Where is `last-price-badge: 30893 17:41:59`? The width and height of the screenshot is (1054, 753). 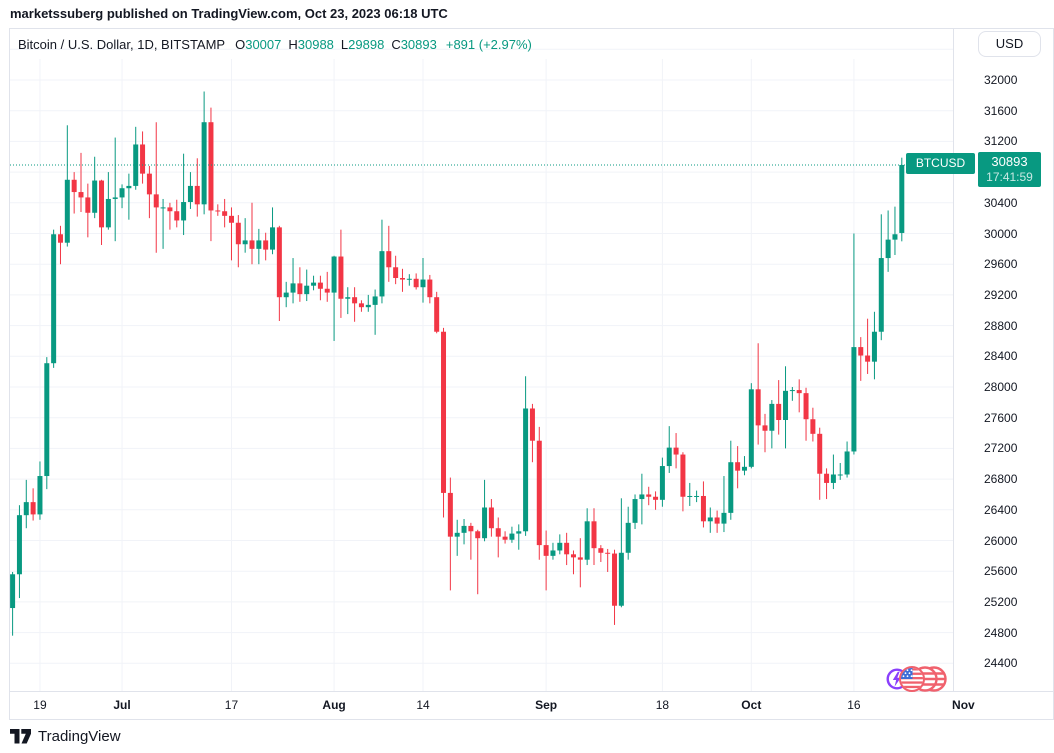 last-price-badge: 30893 17:41:59 is located at coordinates (1009, 169).